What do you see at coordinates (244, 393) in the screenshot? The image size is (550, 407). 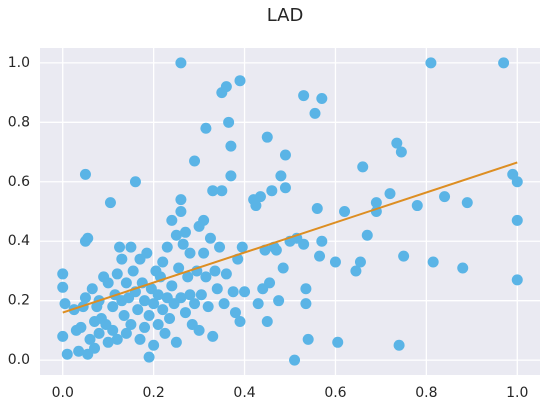 I see `x-tick-label: 0.4` at bounding box center [244, 393].